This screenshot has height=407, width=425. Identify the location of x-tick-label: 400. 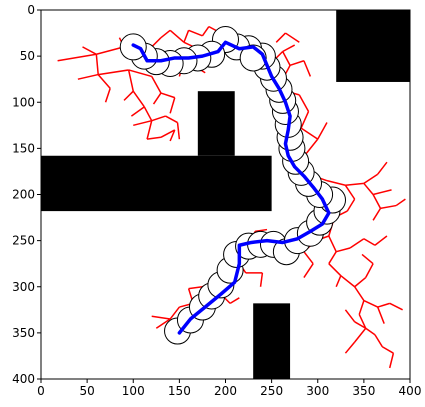
(410, 391).